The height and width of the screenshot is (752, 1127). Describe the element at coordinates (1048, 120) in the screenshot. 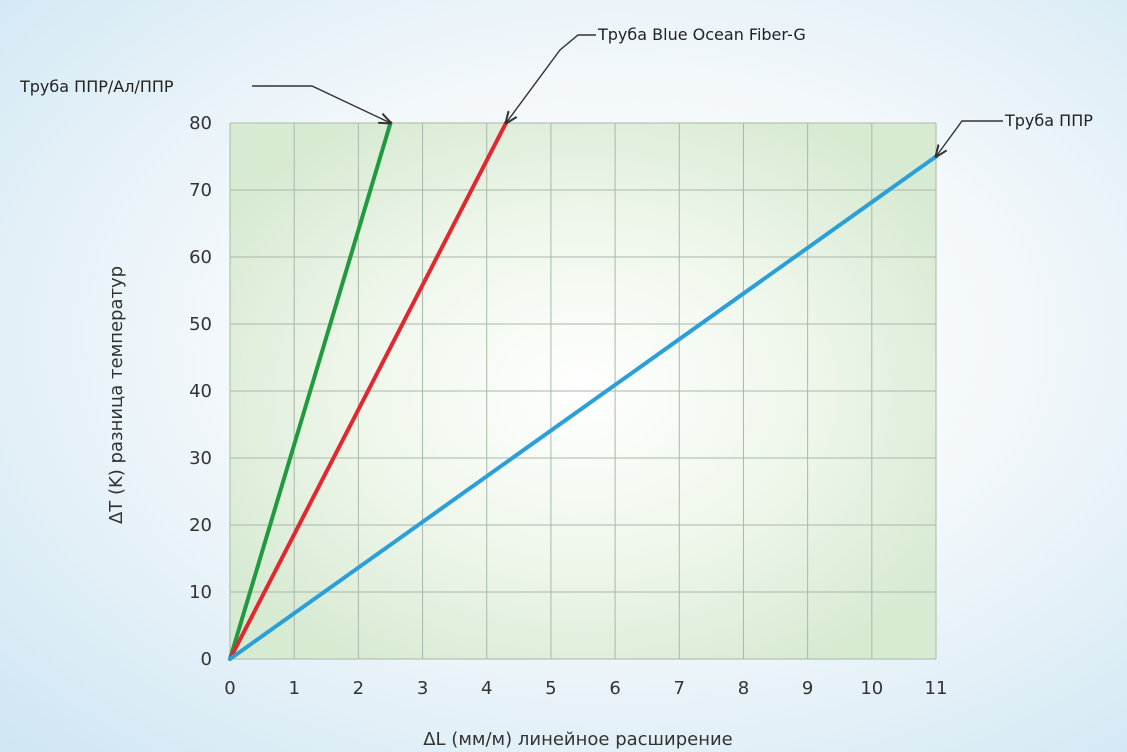

I see `series-label-2: Труба ППР` at that location.